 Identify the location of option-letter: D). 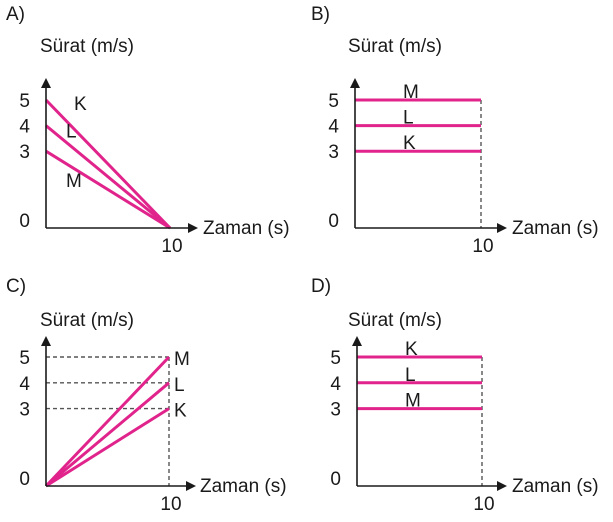
(321, 286).